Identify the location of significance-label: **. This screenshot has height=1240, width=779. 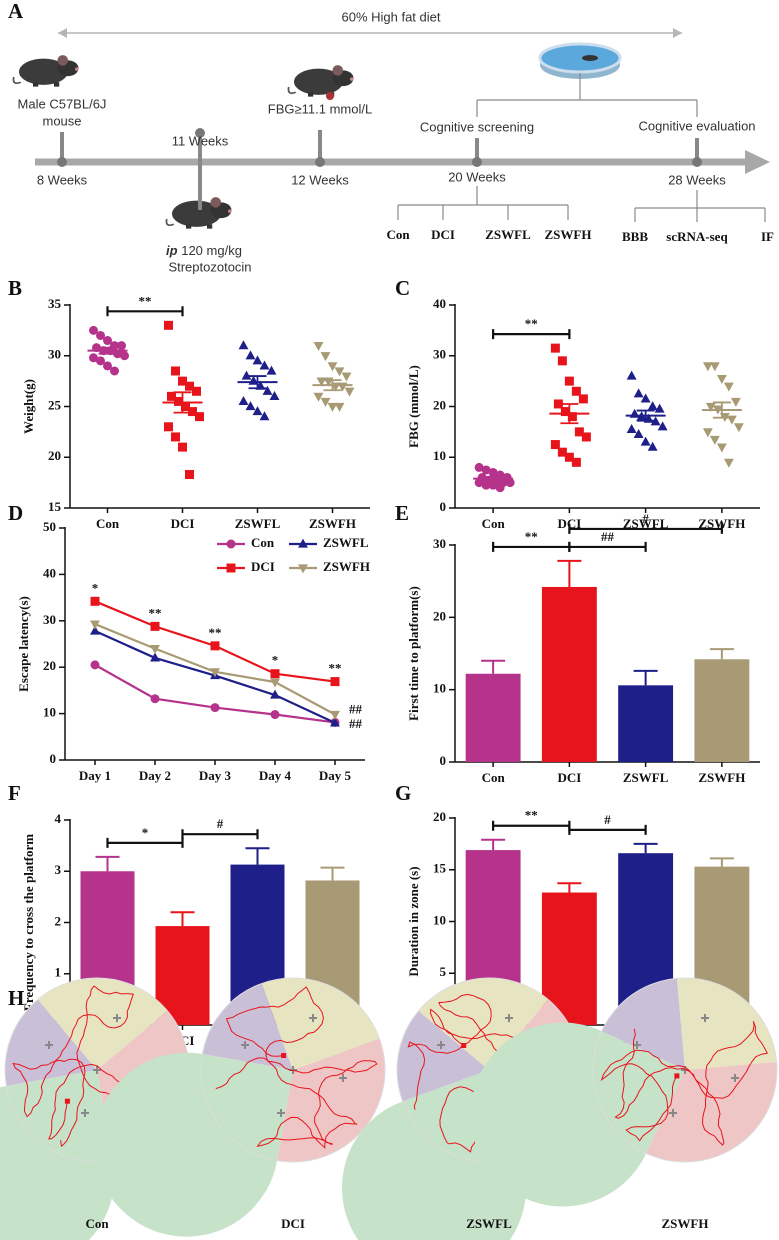
(531, 815).